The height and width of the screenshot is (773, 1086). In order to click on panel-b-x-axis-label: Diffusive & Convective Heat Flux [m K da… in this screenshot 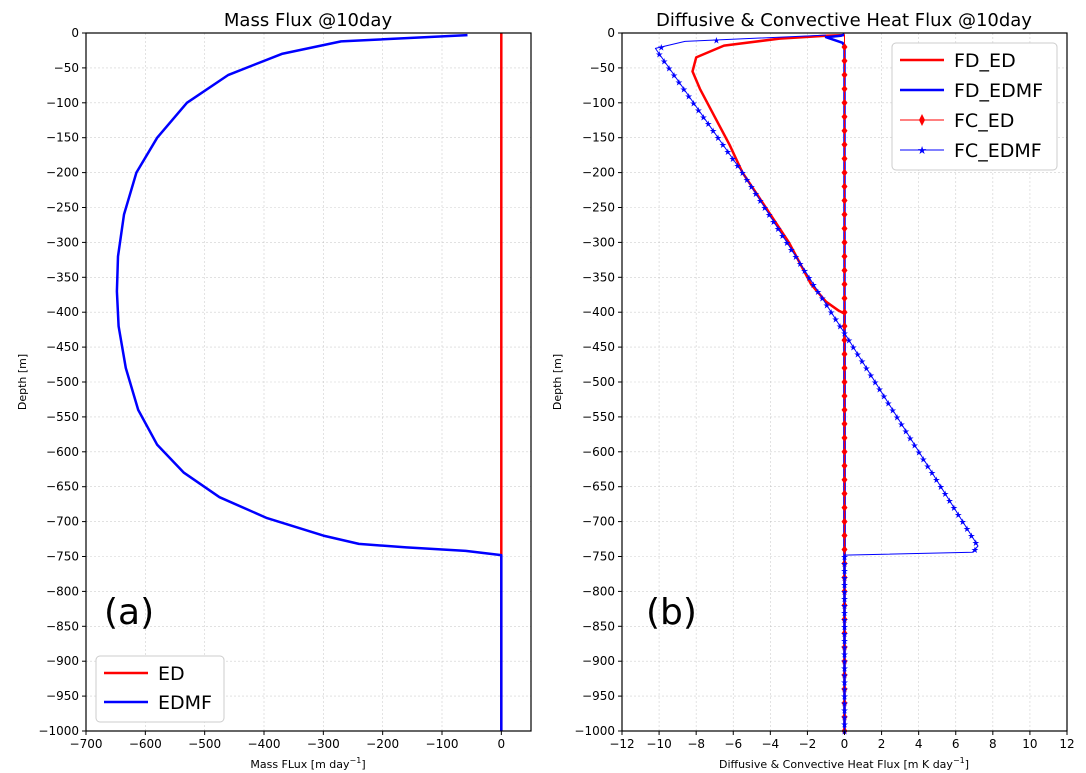, I will do `click(844, 763)`.